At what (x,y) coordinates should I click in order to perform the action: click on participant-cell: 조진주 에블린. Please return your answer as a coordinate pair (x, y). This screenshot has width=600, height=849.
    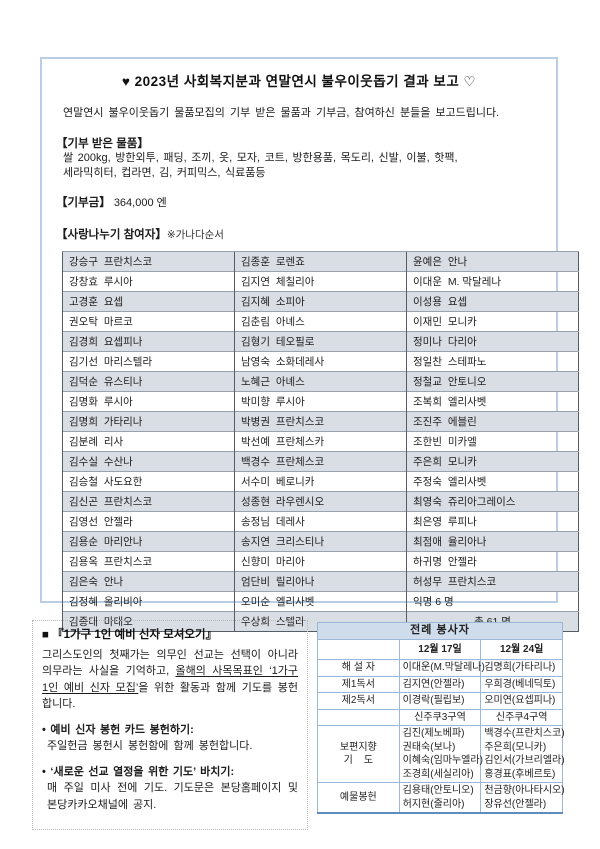
    Looking at the image, I should click on (492, 420).